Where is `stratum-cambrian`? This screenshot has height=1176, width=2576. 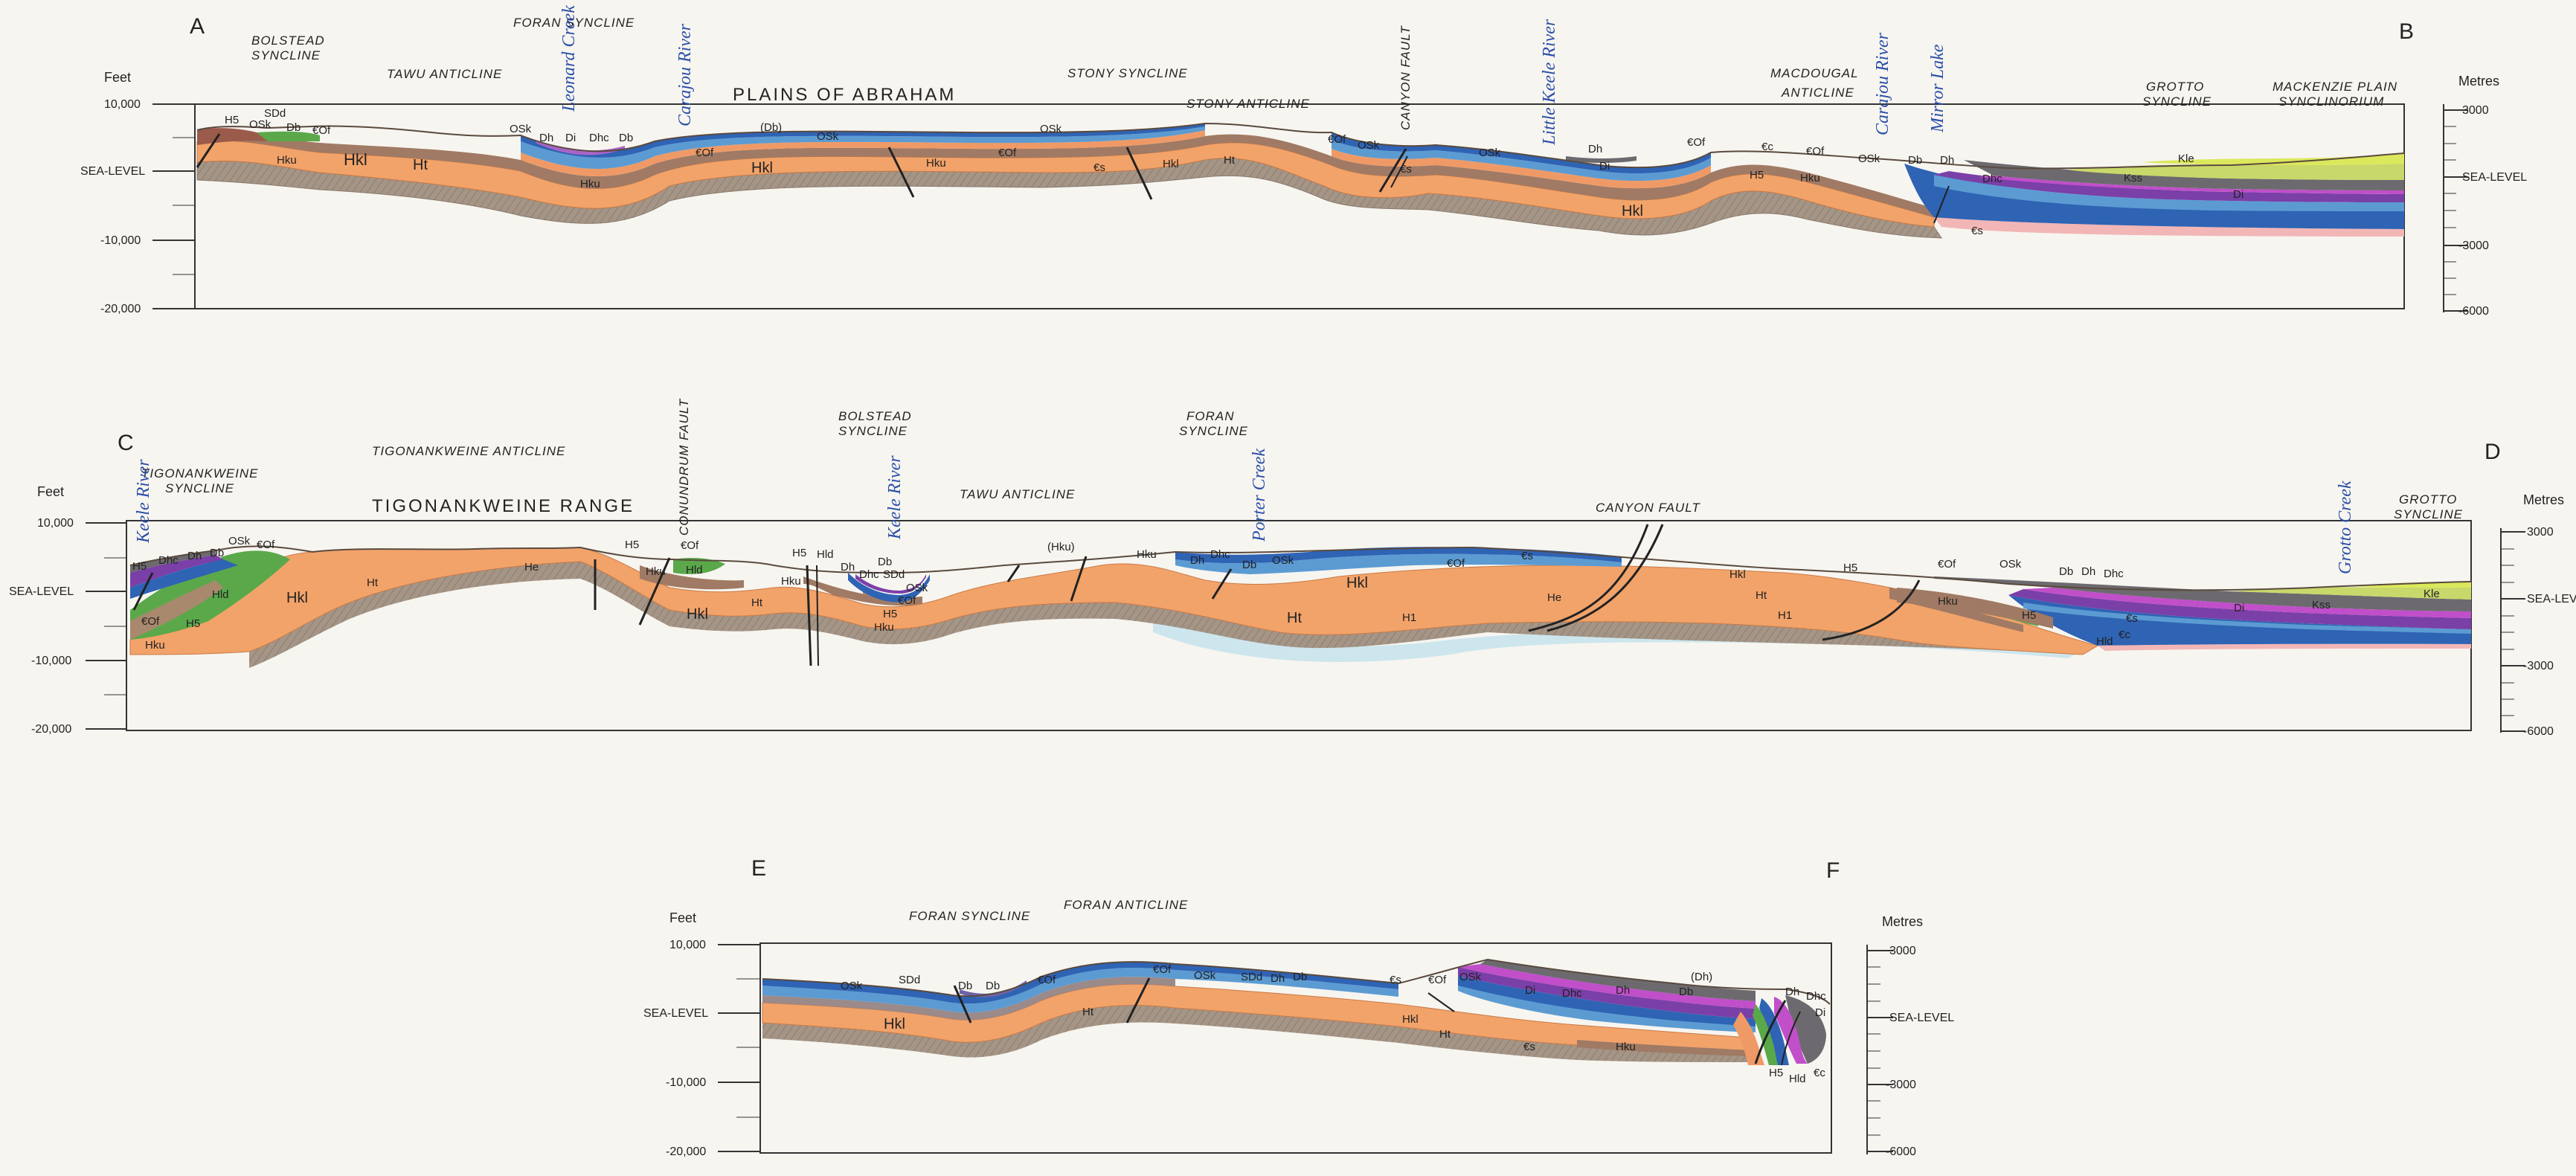
stratum-cambrian is located at coordinates (1116, 159).